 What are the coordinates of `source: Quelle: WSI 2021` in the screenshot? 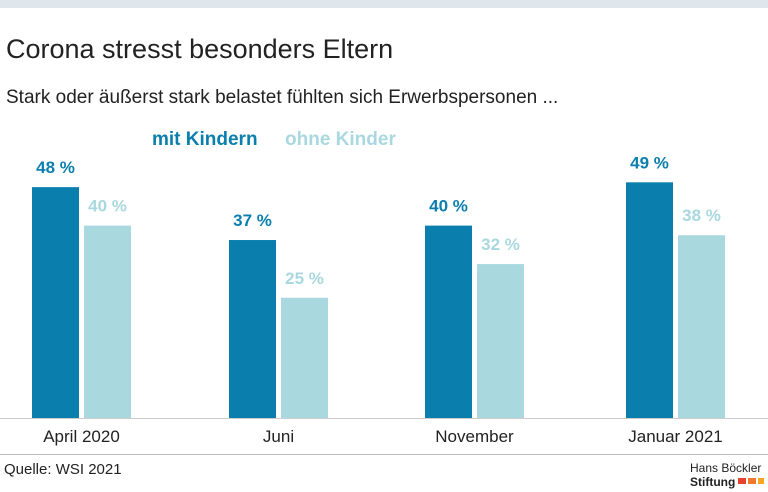 It's located at (63, 469).